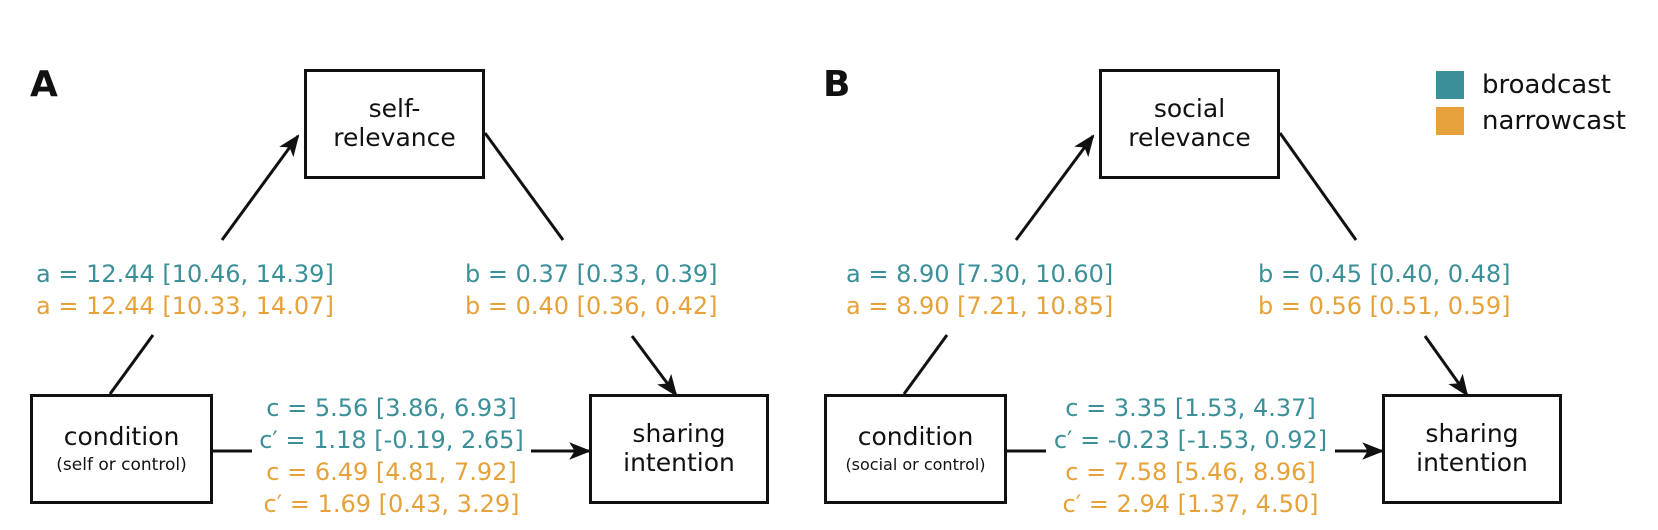  I want to click on c-path-stat: c′ = -0.23 [-1.53, 0.92], so click(1190, 440).